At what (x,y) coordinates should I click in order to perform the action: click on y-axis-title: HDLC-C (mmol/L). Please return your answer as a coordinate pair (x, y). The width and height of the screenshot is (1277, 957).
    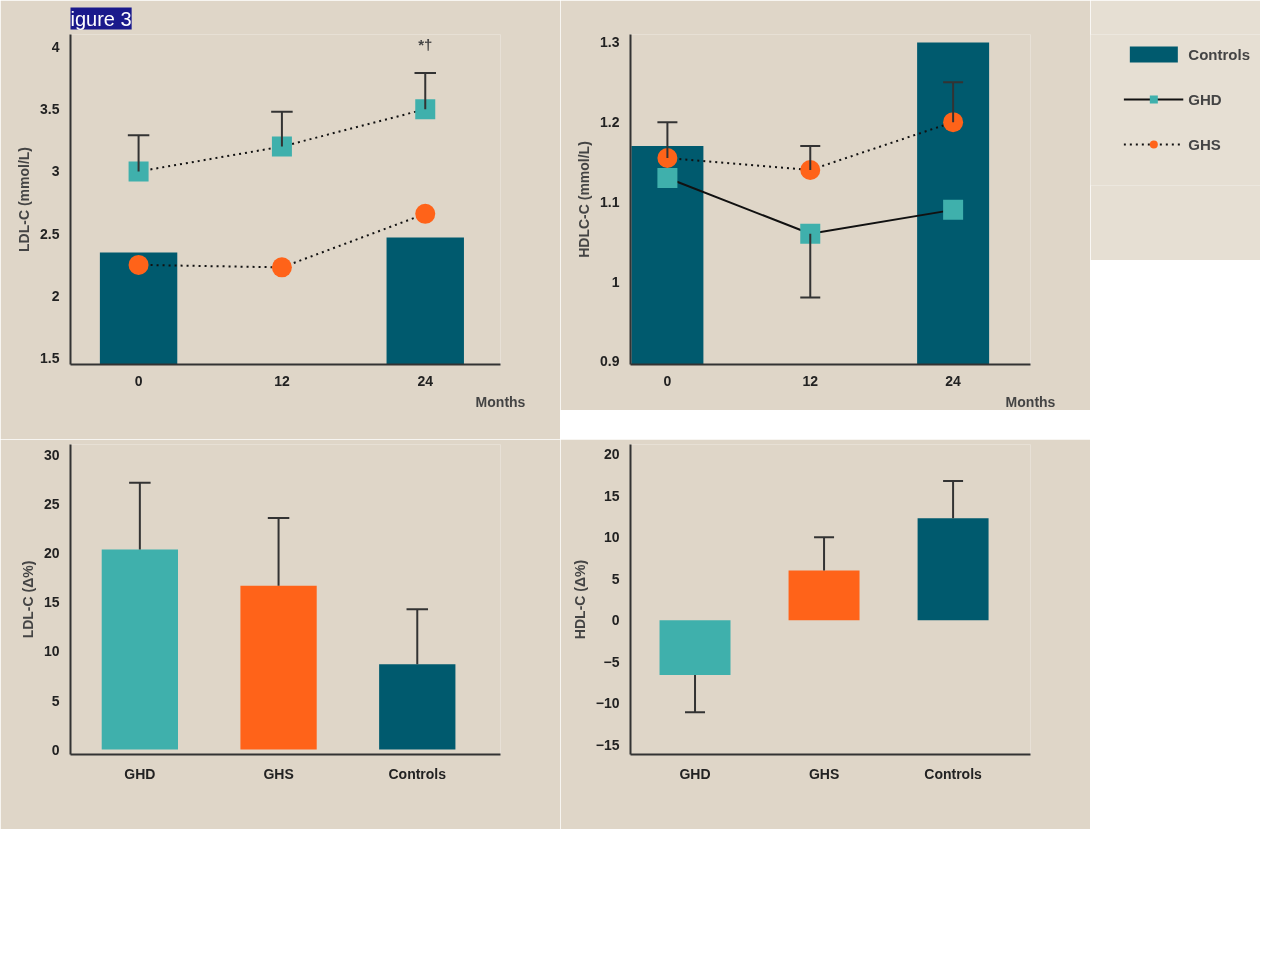
    Looking at the image, I should click on (584, 199).